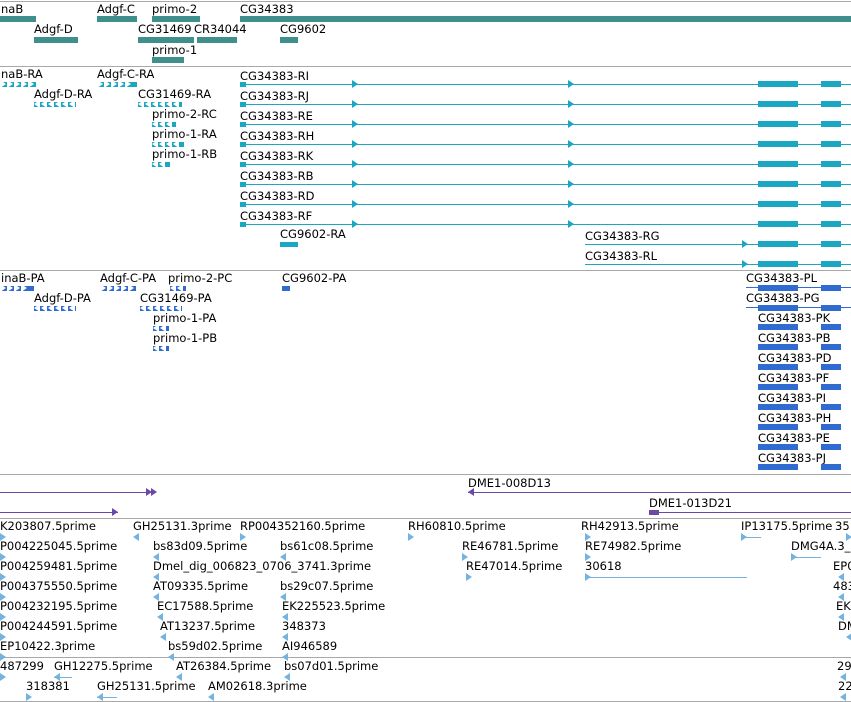 Image resolution: width=851 pixels, height=702 pixels. What do you see at coordinates (787, 526) in the screenshot?
I see `ests-feature-label: IP13175.5prime` at bounding box center [787, 526].